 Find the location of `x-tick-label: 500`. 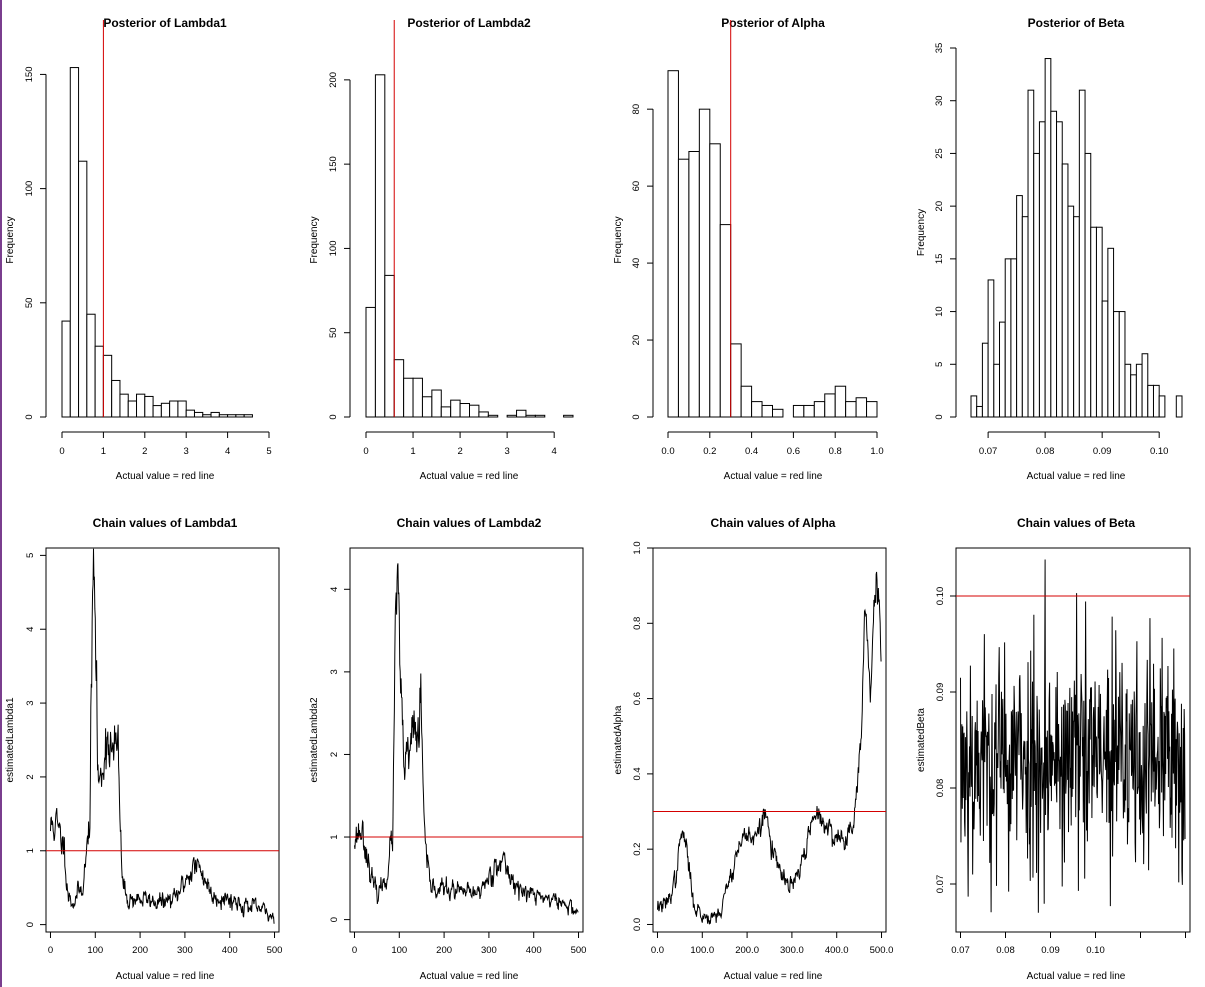

x-tick-label: 500 is located at coordinates (275, 950).